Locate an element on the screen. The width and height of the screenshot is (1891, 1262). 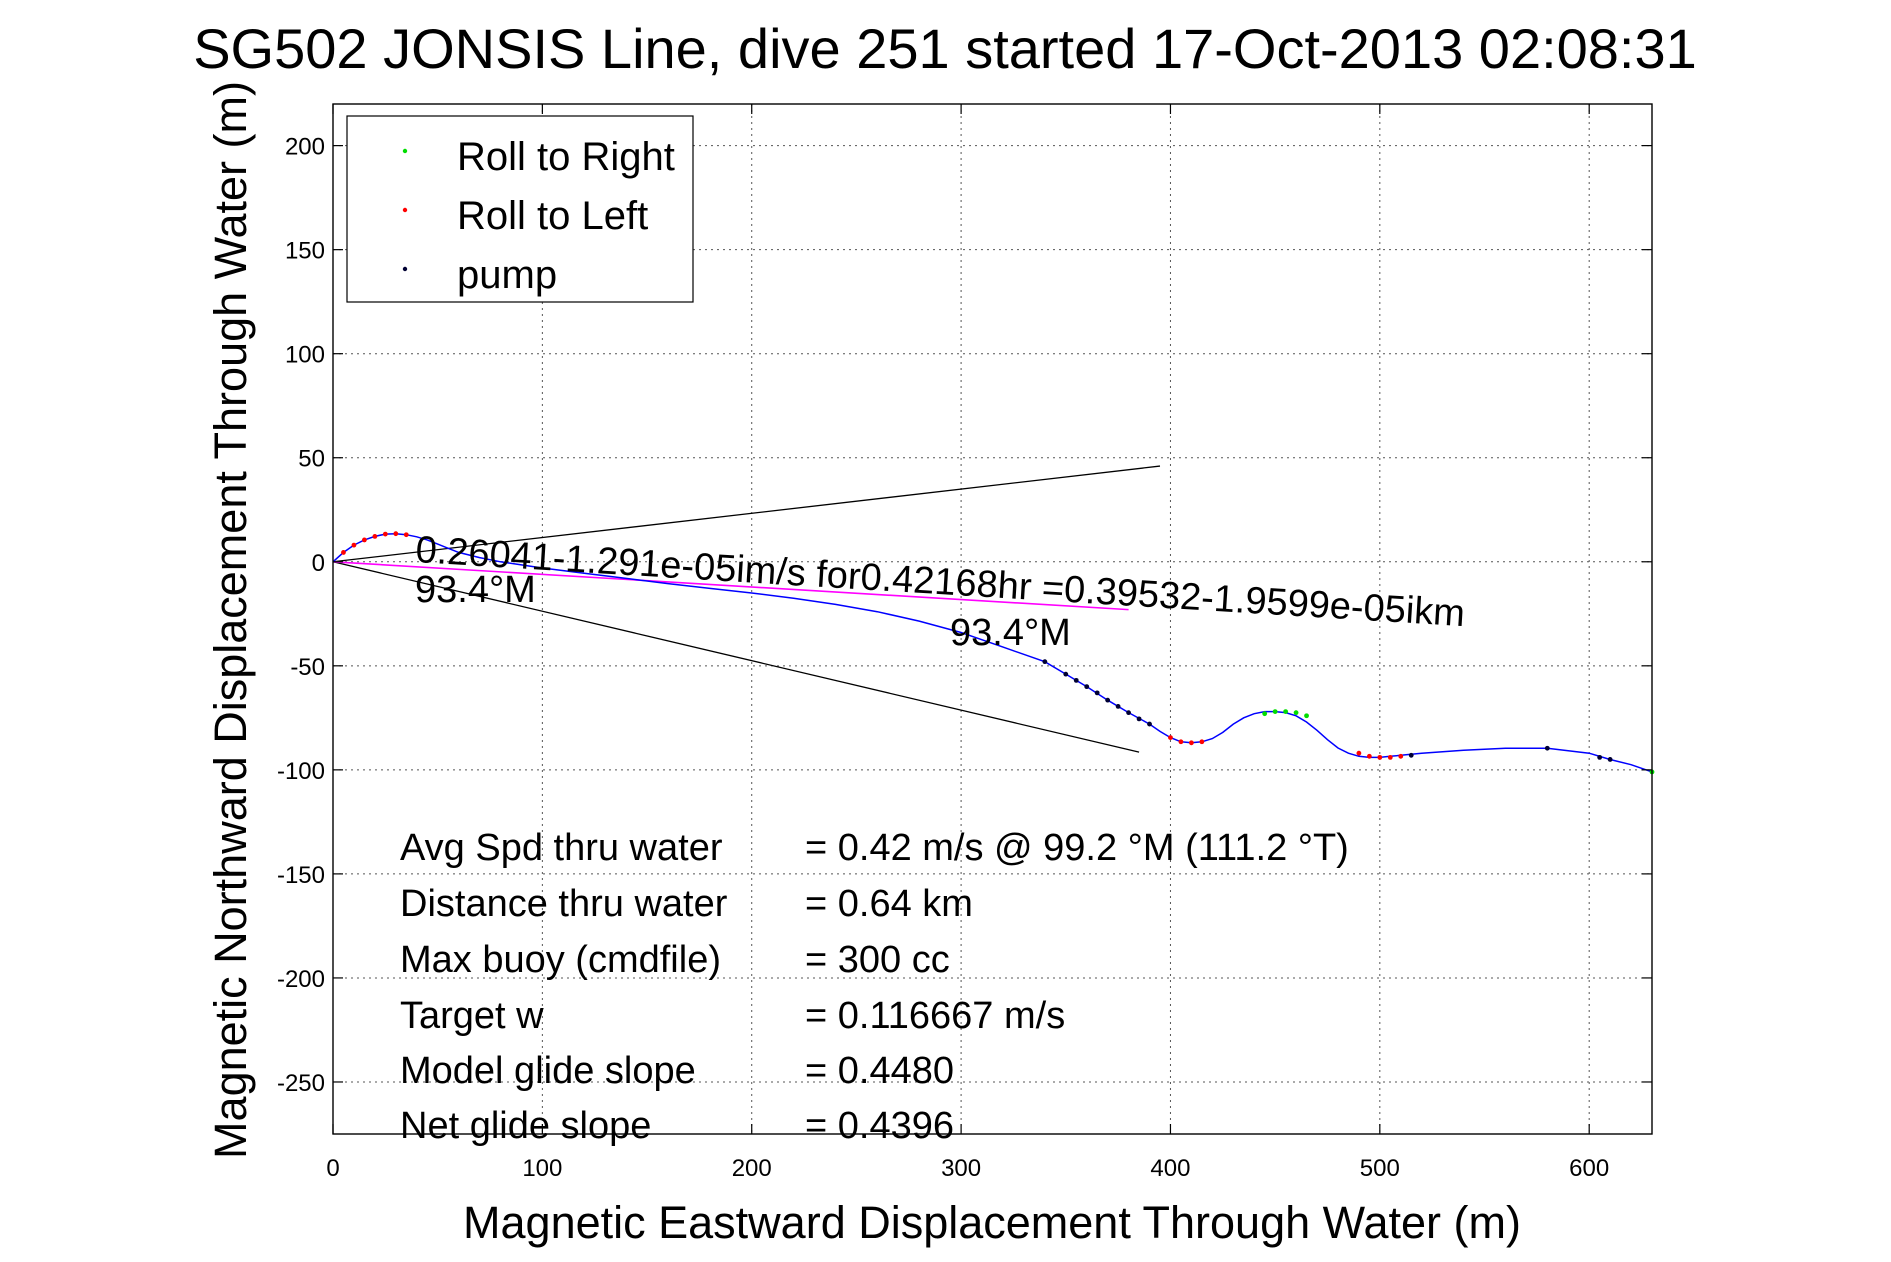
cone-line-lower is located at coordinates (736, 657).